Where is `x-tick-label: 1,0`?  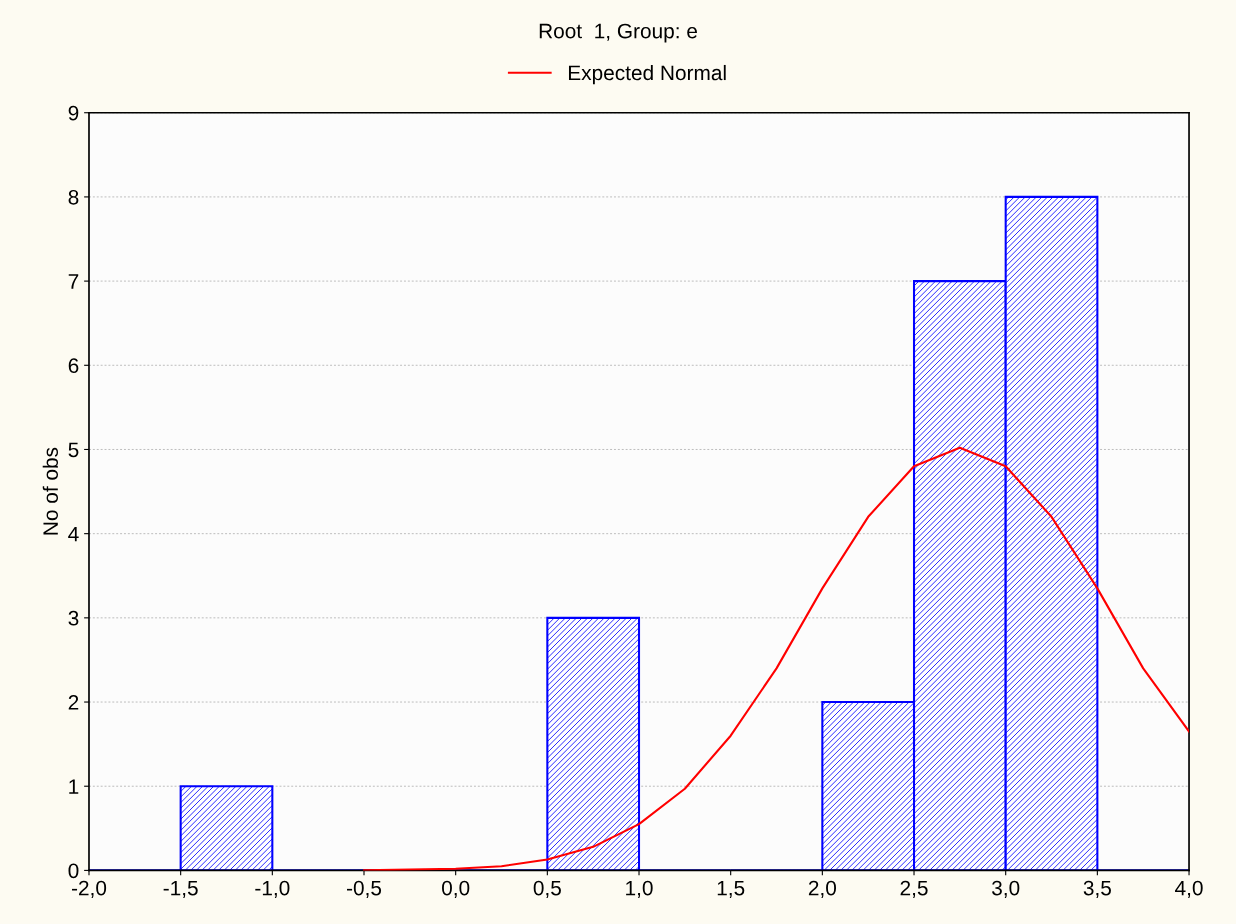
x-tick-label: 1,0 is located at coordinates (639, 889).